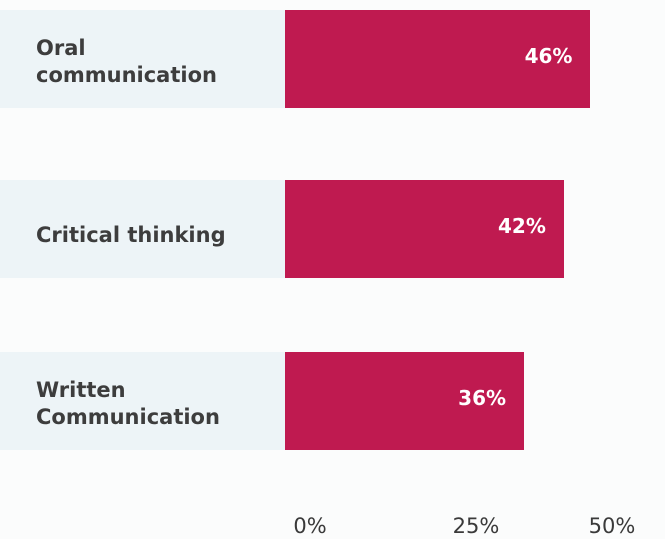 The width and height of the screenshot is (665, 539). I want to click on bar-value-label: 46%, so click(548, 56).